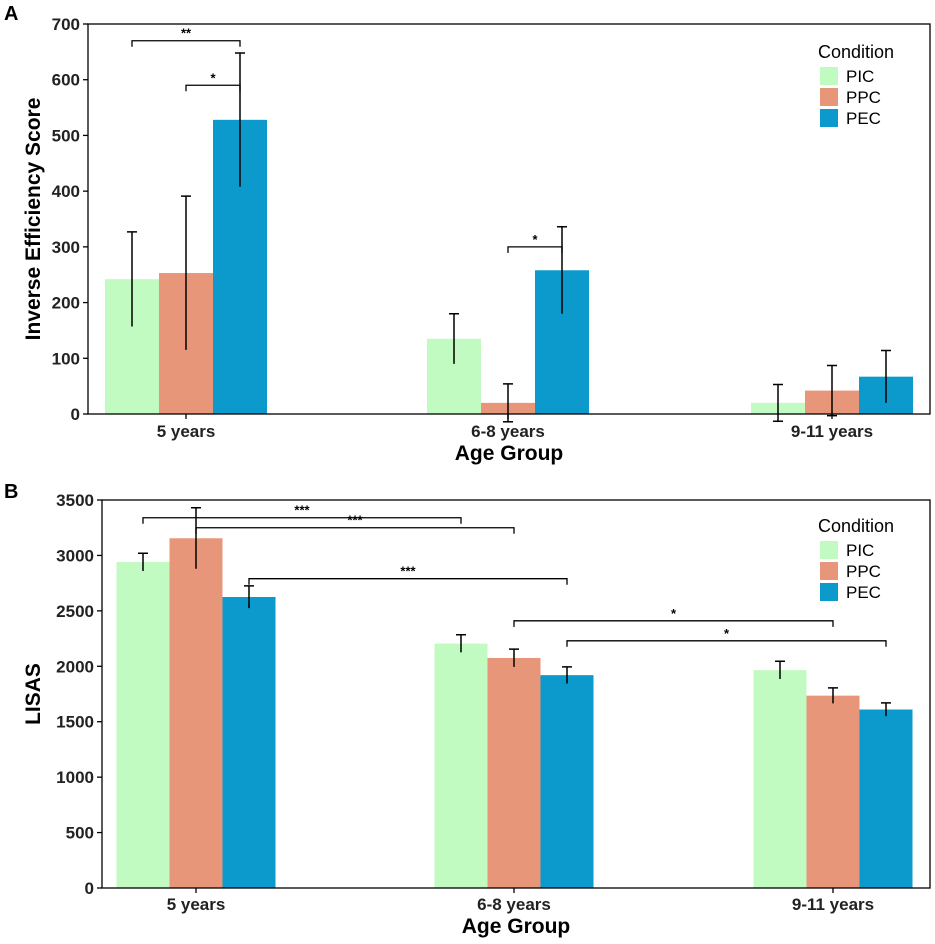  Describe the element at coordinates (75, 722) in the screenshot. I see `y-tick-label: 1500` at that location.